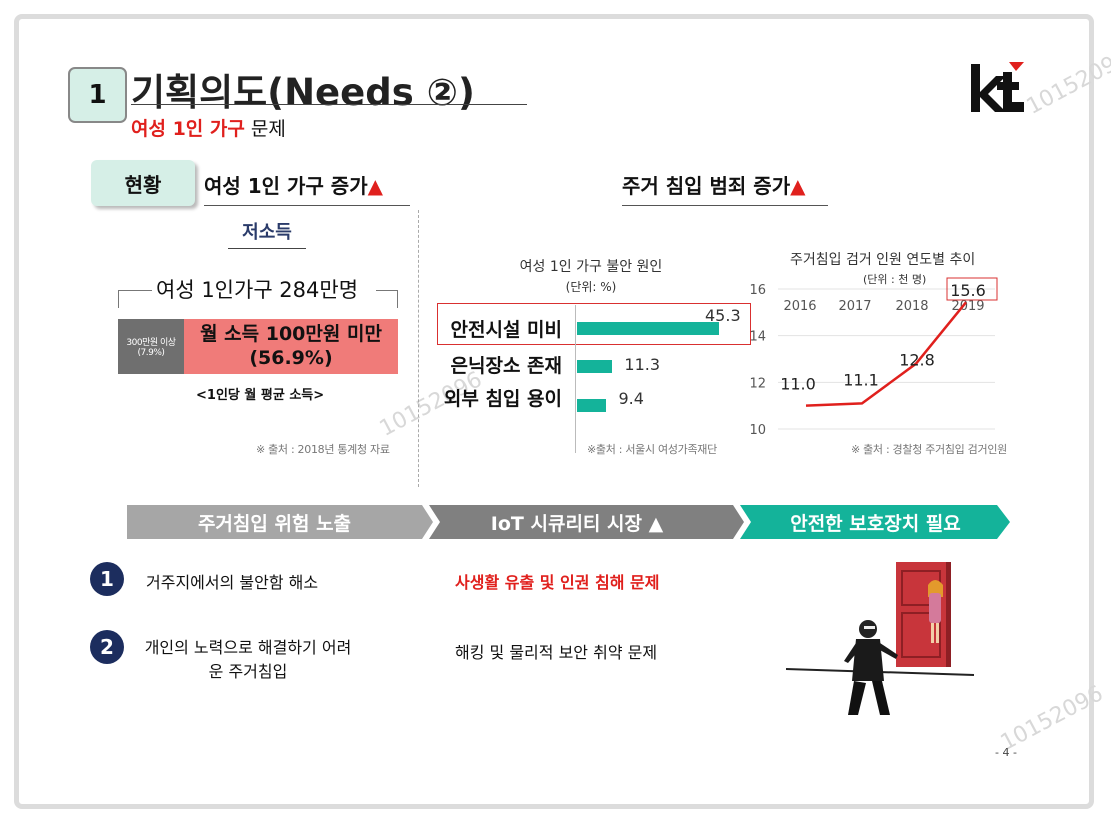 The image size is (1111, 822). I want to click on chart2-y-tick: 14, so click(757, 337).